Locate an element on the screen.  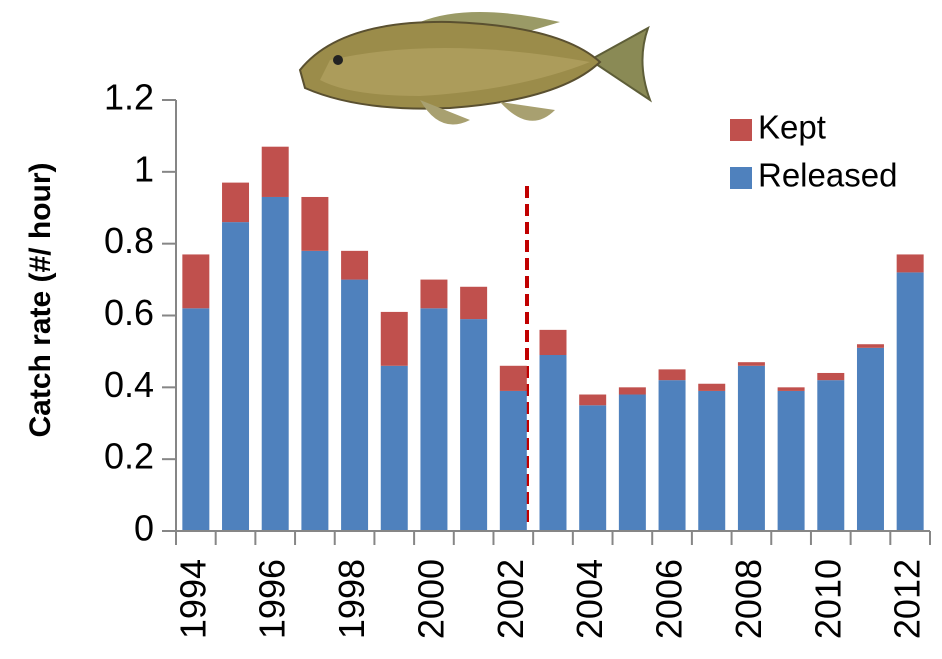
legend-label: Released is located at coordinates (827, 175).